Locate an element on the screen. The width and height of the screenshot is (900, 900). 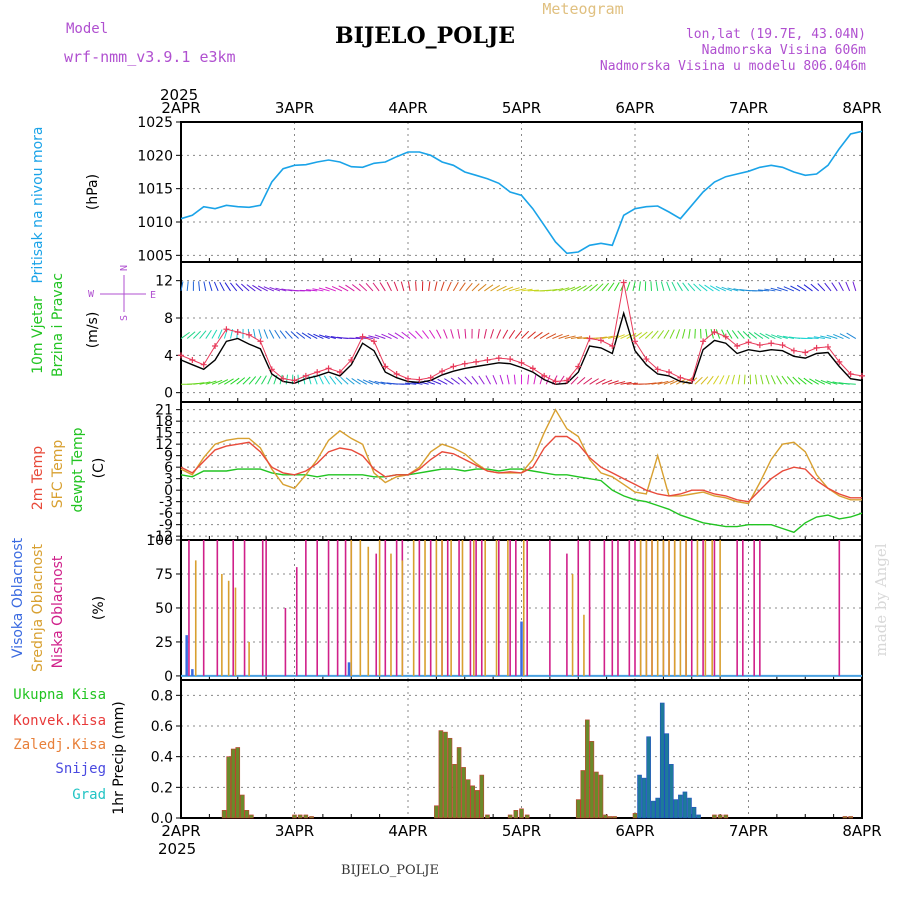
temp-unit: (C) is located at coordinates (99, 468).